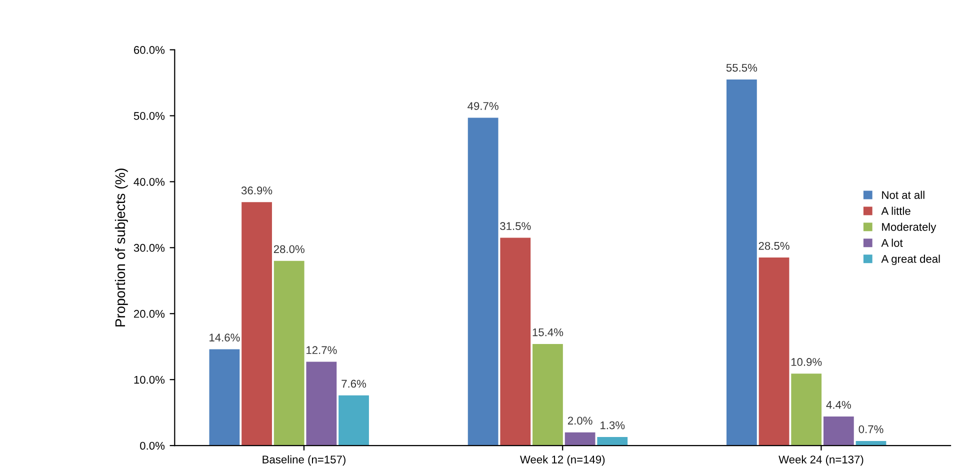 Image resolution: width=965 pixels, height=474 pixels. What do you see at coordinates (256, 190) in the screenshot?
I see `data-label: 36.9%` at bounding box center [256, 190].